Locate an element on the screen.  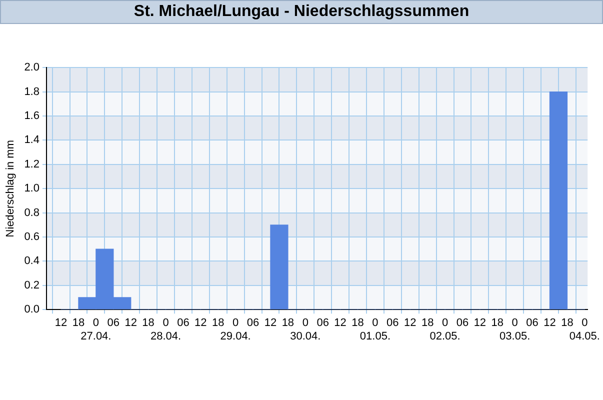
chart-title: St. Michael/Lungau - Niederschlagssummen is located at coordinates (301, 12).